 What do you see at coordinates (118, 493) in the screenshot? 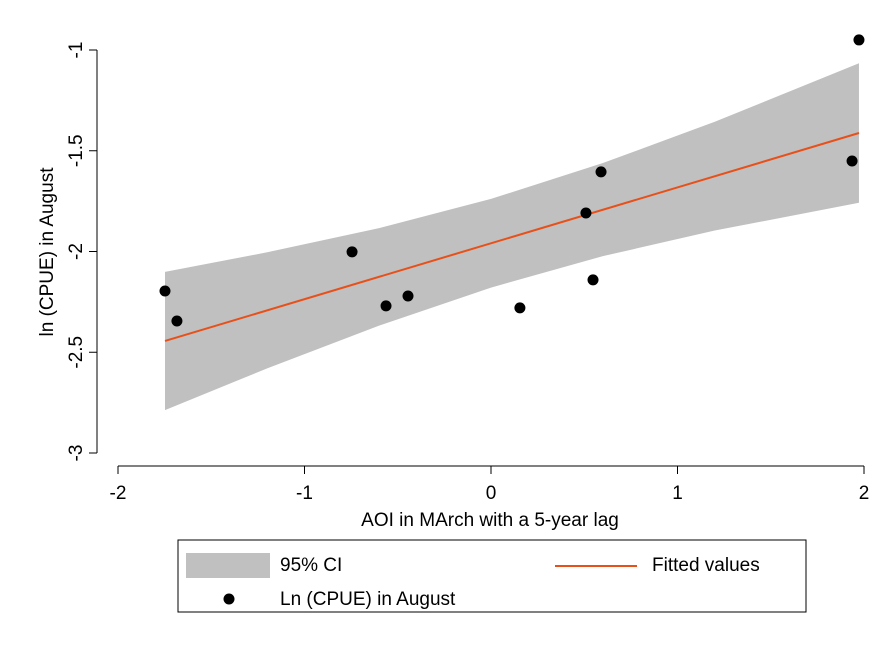
I see `x-tick-label: -2` at bounding box center [118, 493].